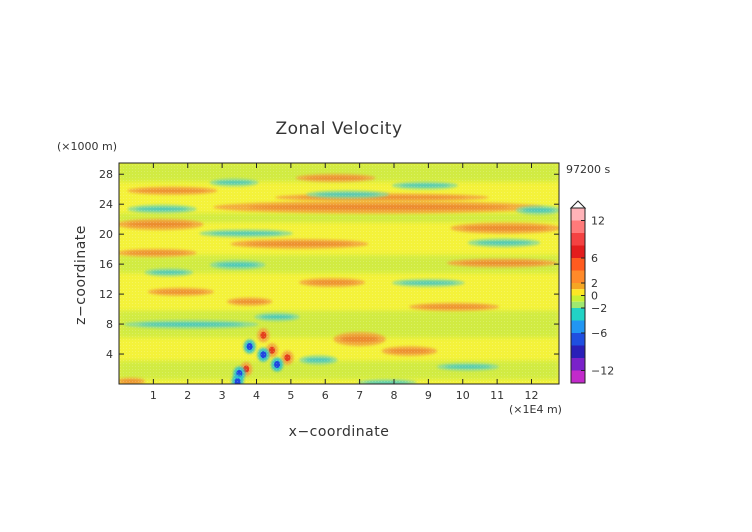 Image resolution: width=752 pixels, height=532 pixels. Describe the element at coordinates (598, 221) in the screenshot. I see `colorbar-tick-label: 12` at that location.